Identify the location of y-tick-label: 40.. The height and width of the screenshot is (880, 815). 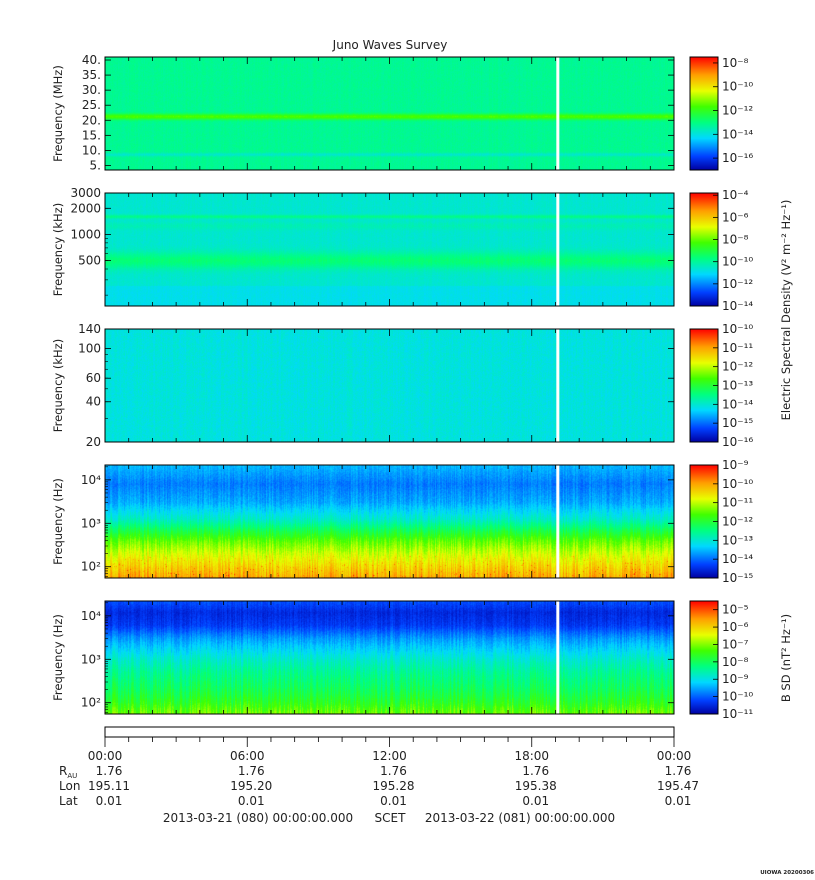
(91, 60).